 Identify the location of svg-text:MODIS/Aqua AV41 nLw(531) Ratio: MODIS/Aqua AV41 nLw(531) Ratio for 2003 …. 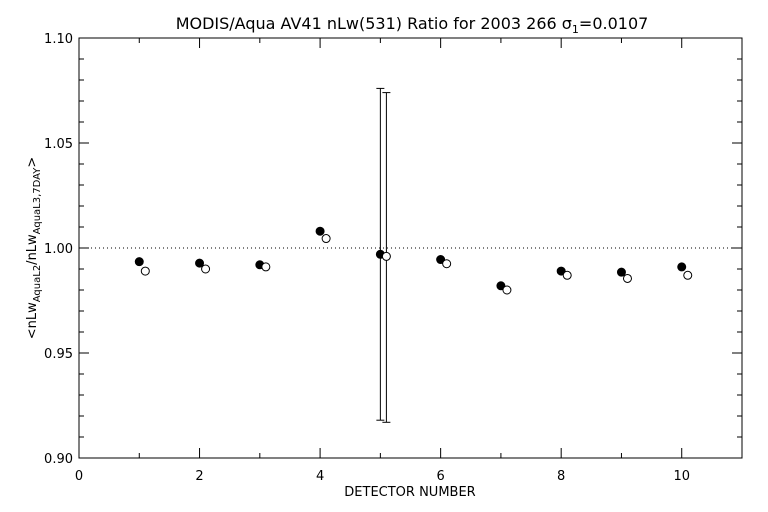
(412, 25).